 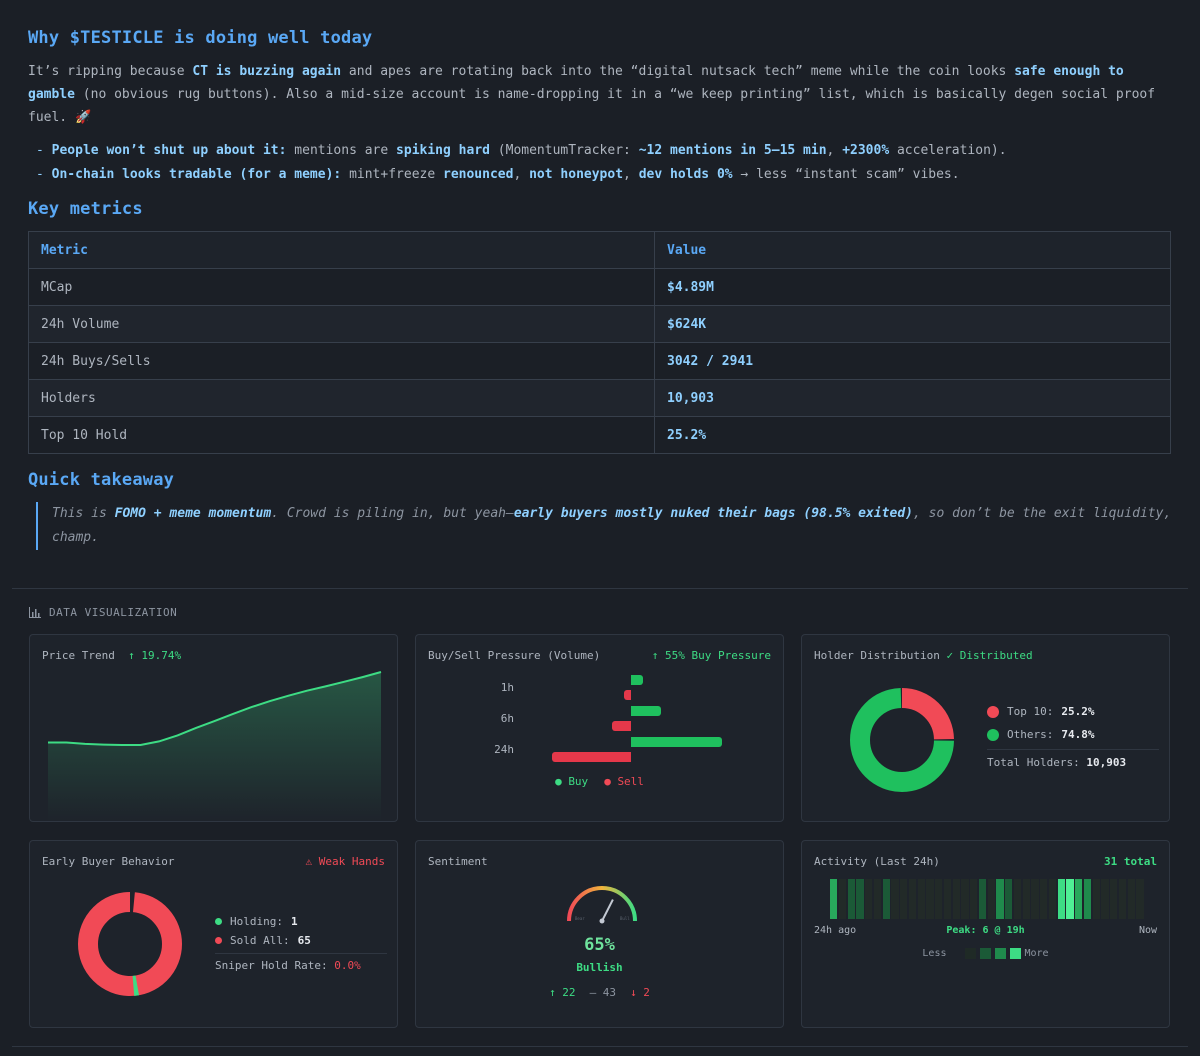 What do you see at coordinates (193, 513) in the screenshot?
I see `quote-highlight: FOMO + meme momentum` at bounding box center [193, 513].